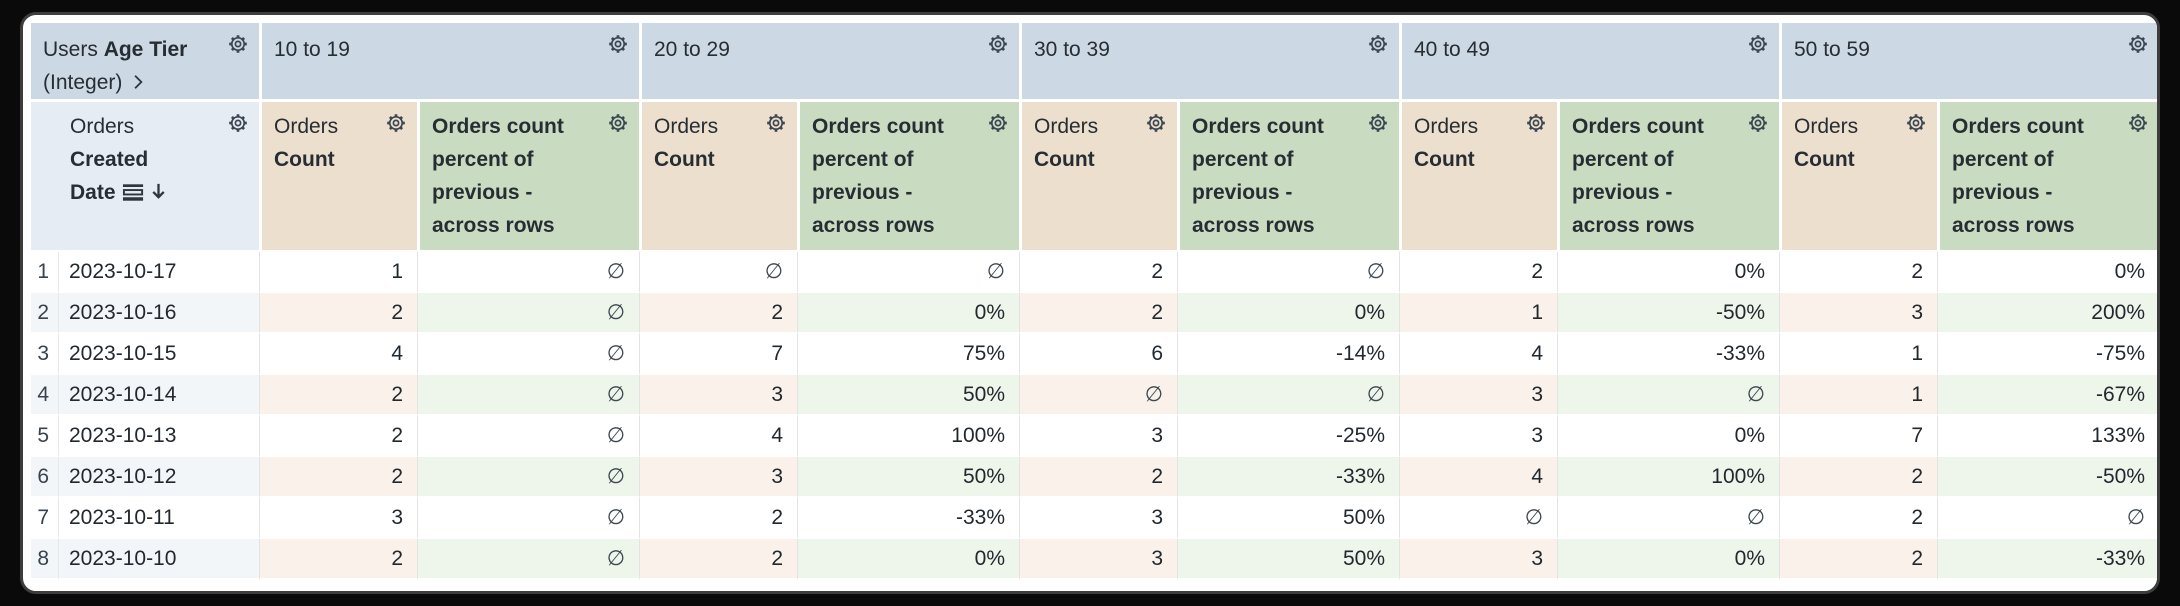 This screenshot has height=606, width=2180. I want to click on orders-count-cell: 6, so click(1098, 354).